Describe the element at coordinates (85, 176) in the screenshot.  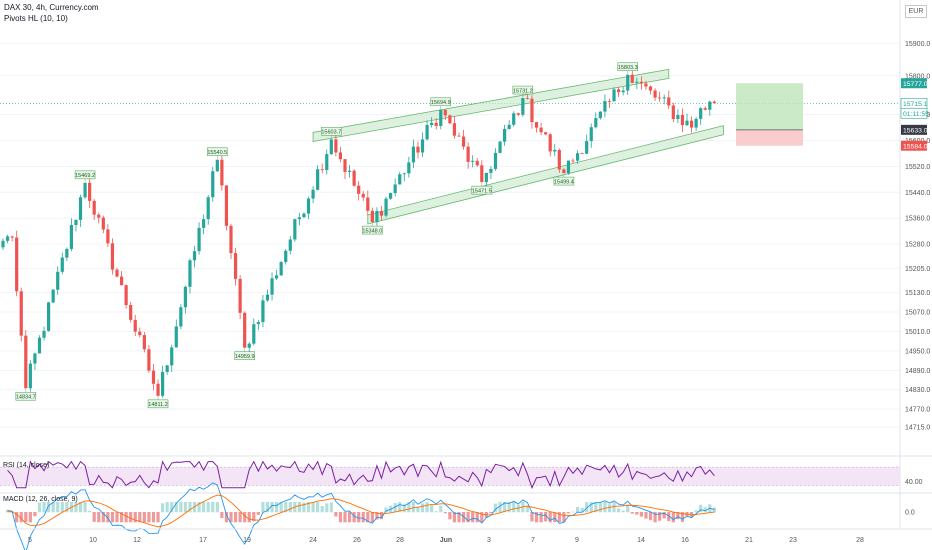
I see `pivot-text: 15469.2` at that location.